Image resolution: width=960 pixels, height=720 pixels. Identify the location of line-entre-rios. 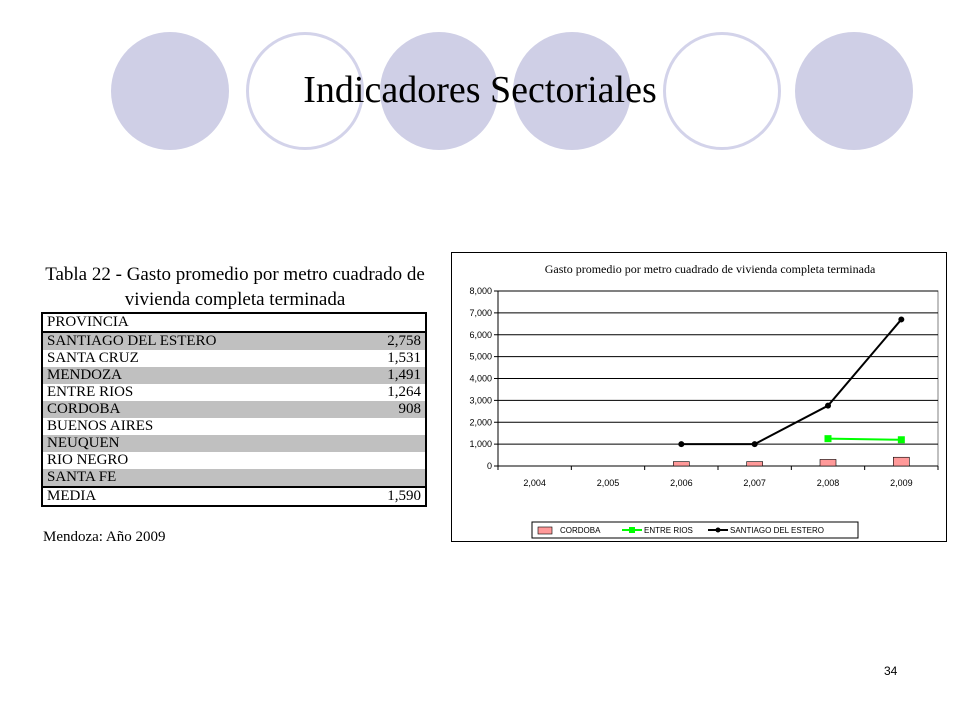
(864, 439).